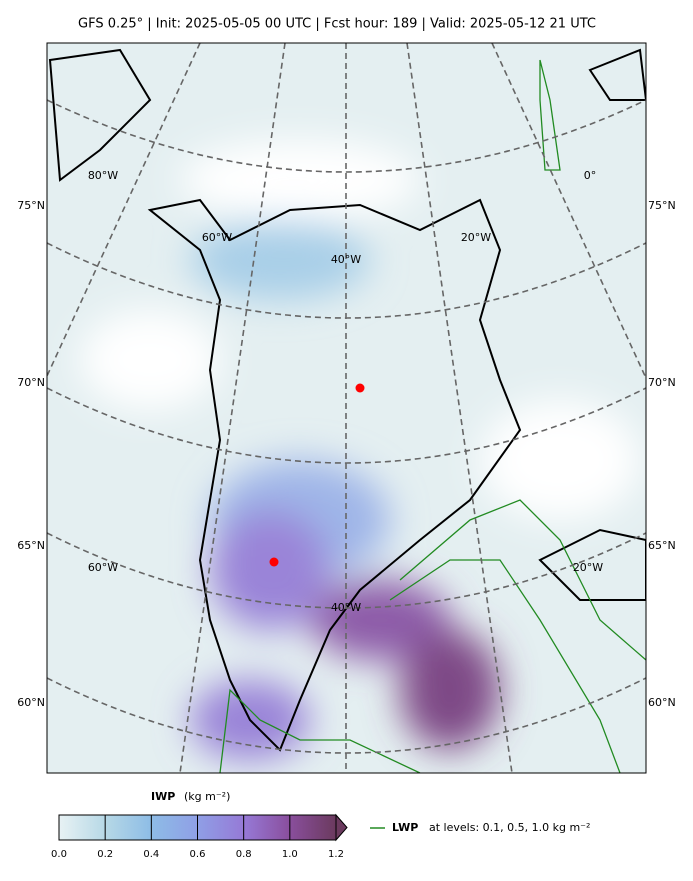  Describe the element at coordinates (163, 796) in the screenshot. I see `colorbar-label: IWP` at that location.